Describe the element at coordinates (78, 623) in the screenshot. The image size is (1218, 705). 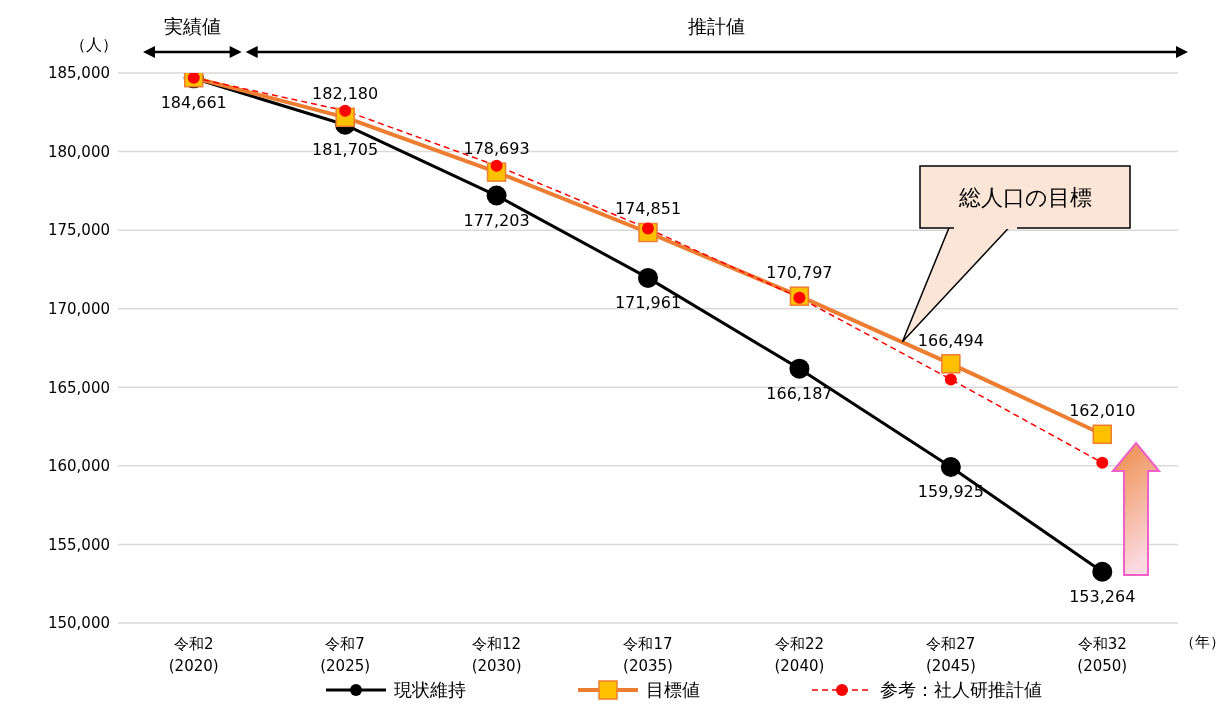
I see `y-tick-label: 150,000` at that location.